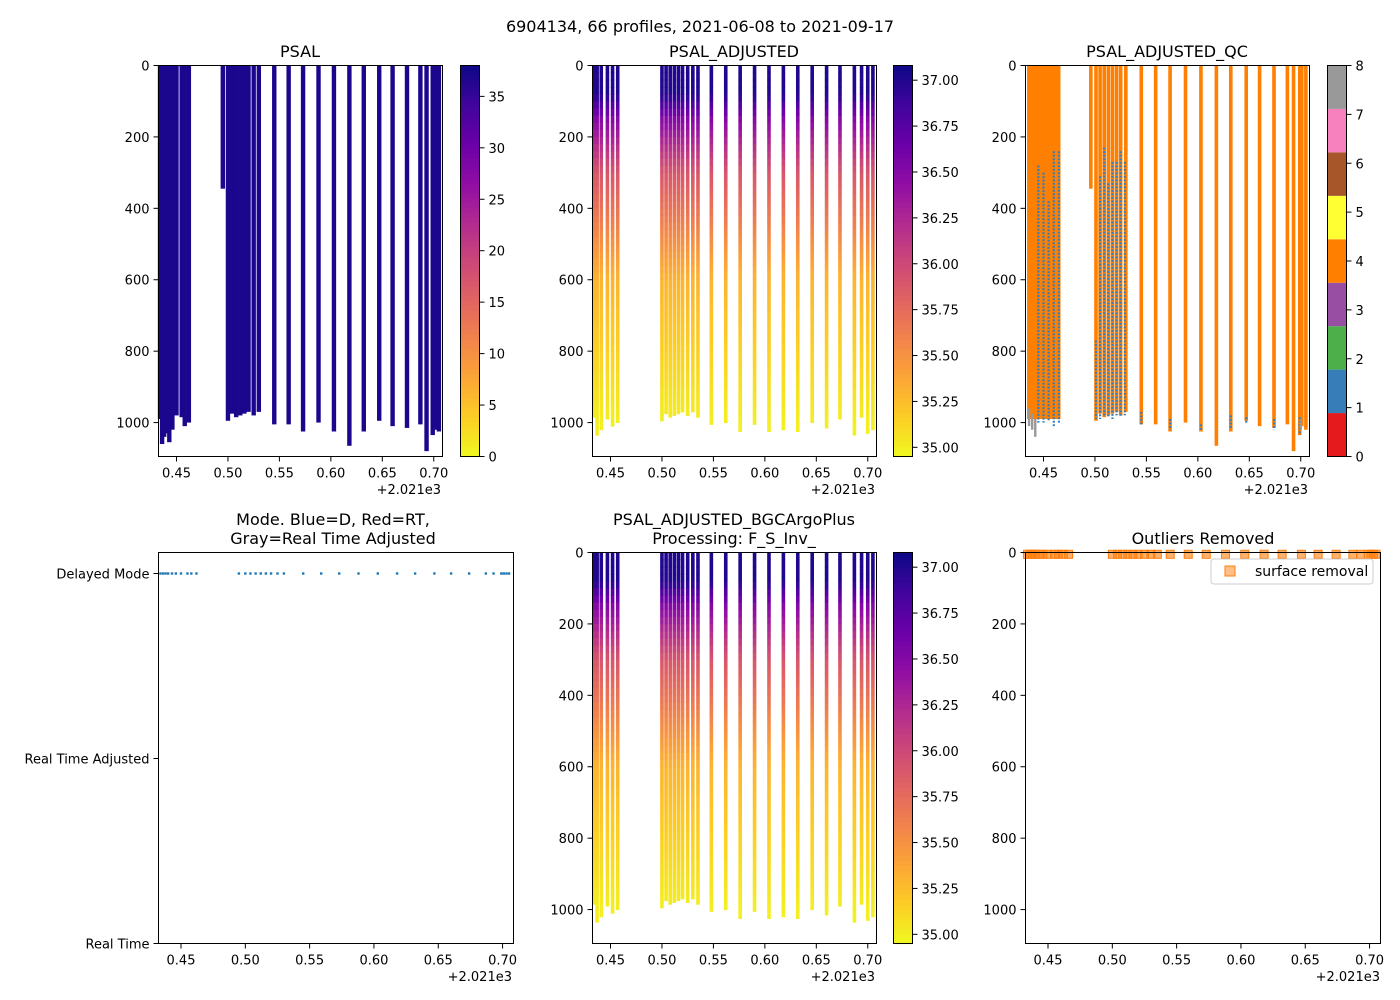 The width and height of the screenshot is (1400, 1000). I want to click on x-offset-label: +2.021e3, so click(843, 977).